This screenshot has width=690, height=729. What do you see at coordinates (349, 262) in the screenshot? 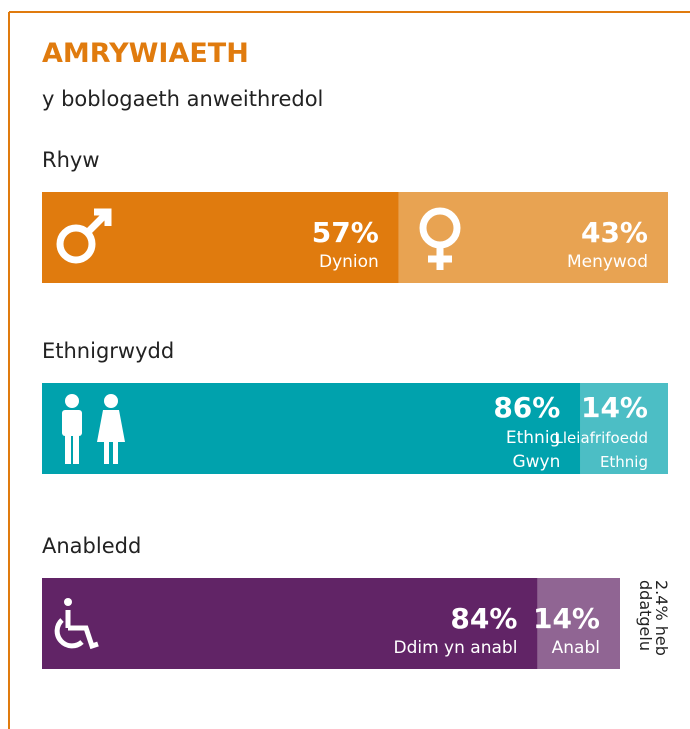
I see `segment-name: Dynion` at bounding box center [349, 262].